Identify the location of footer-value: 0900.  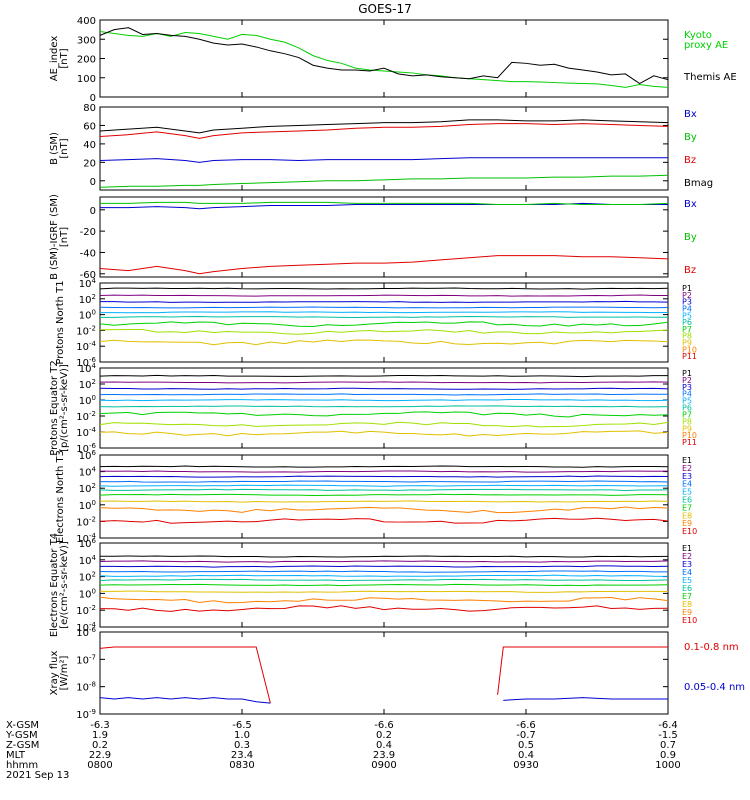
(383, 765).